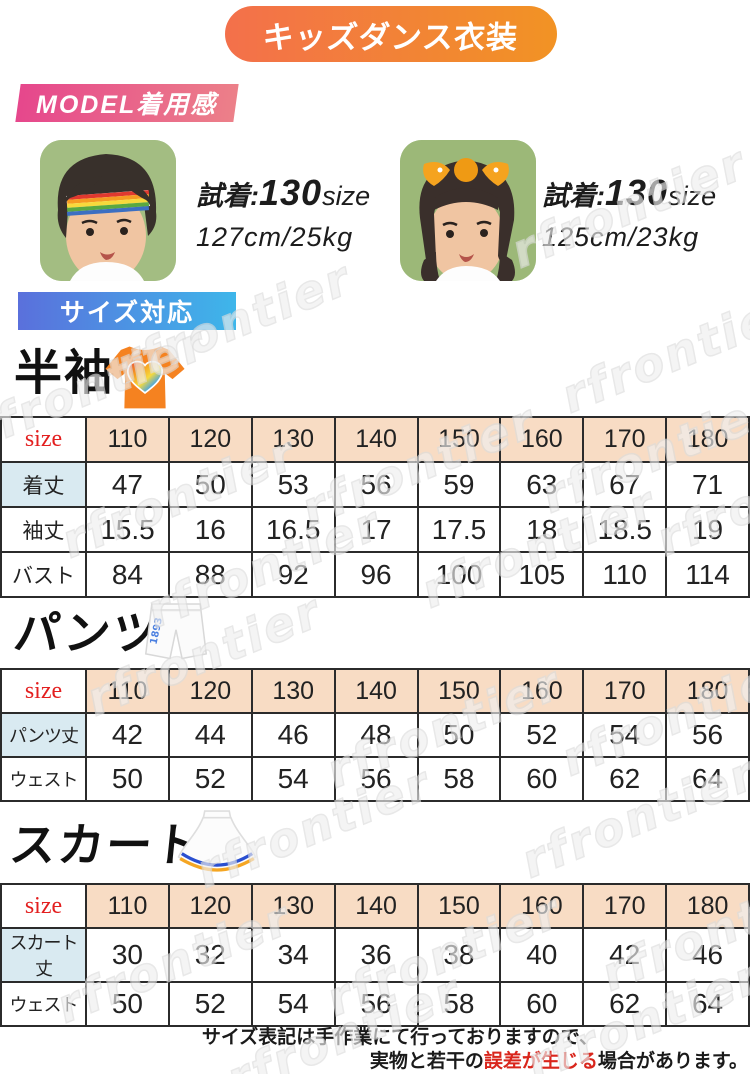 The width and height of the screenshot is (750, 1074). What do you see at coordinates (283, 192) in the screenshot?
I see `boy-fit-size-line: 試着:130size` at bounding box center [283, 192].